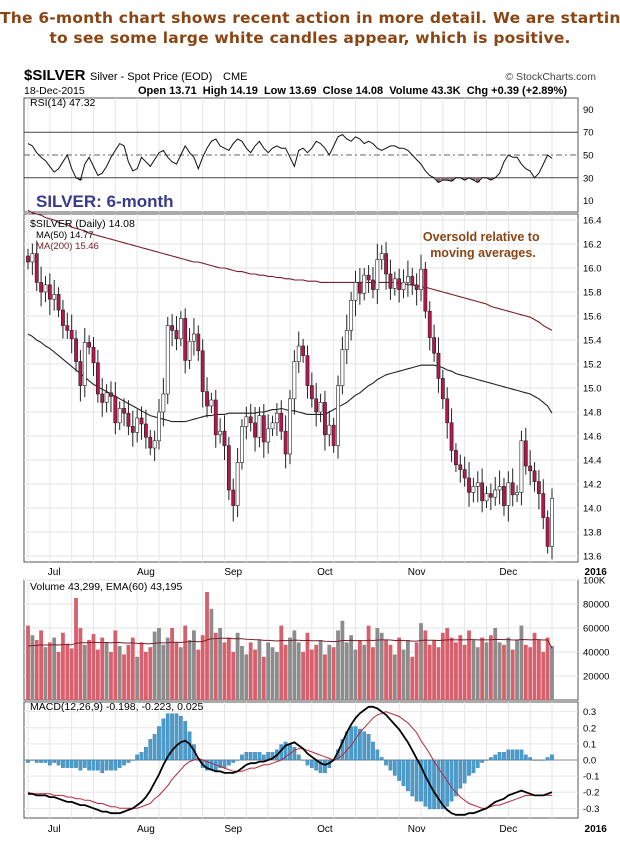  I want to click on volume-y-tick: 40000, so click(596, 653).